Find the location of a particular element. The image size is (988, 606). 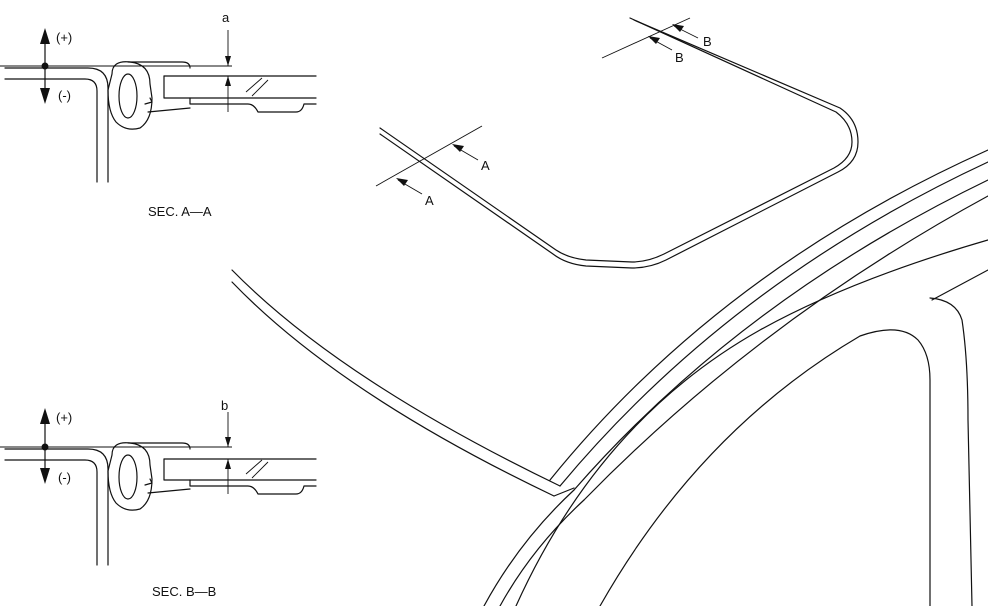

section-title-a: SEC. A—A is located at coordinates (180, 211).